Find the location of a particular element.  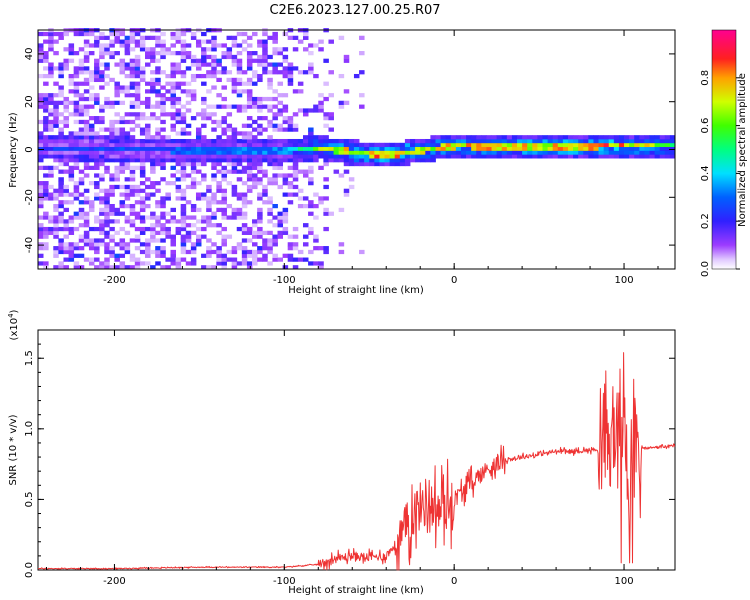

spectrogram-x-label: Height of straight line (km) is located at coordinates (356, 290).